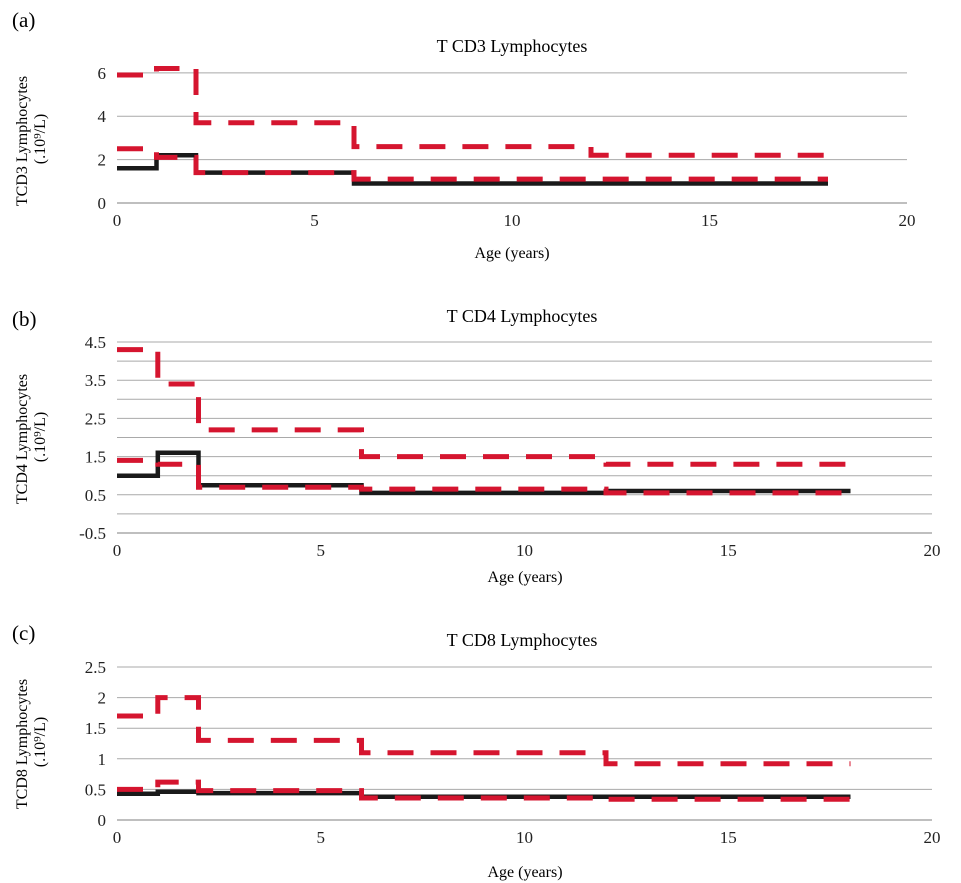 Image resolution: width=961 pixels, height=883 pixels. What do you see at coordinates (932, 837) in the screenshot?
I see `x-tick-label-c-4: 20` at bounding box center [932, 837].